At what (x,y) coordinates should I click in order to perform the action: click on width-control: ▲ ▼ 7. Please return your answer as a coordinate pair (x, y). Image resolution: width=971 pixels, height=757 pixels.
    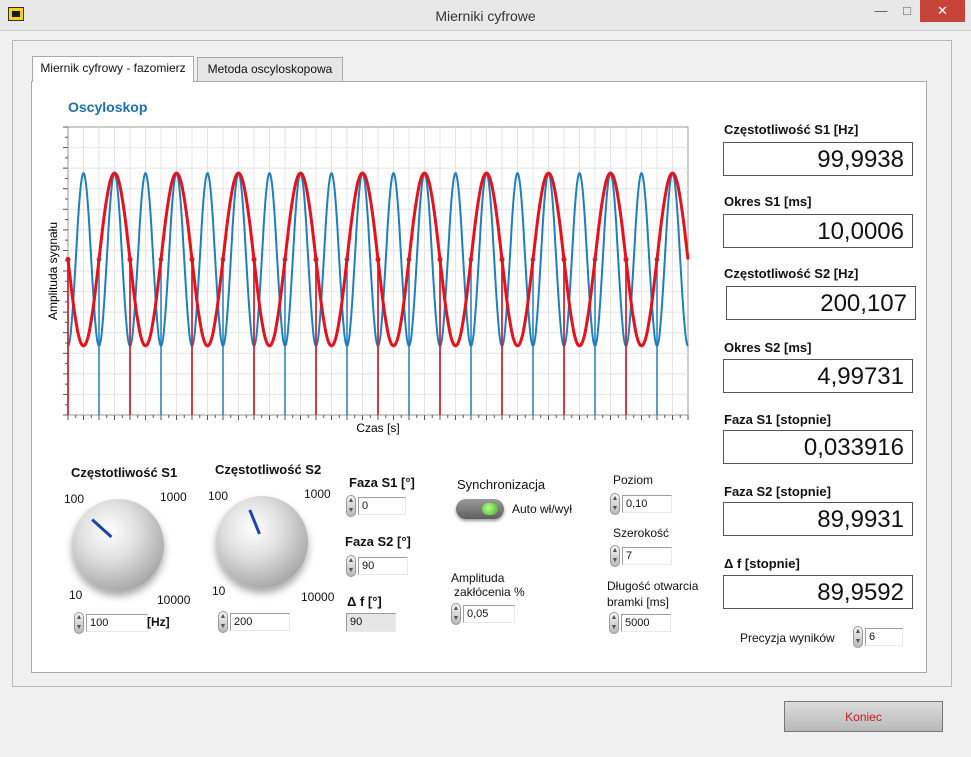
    Looking at the image, I should click on (642, 556).